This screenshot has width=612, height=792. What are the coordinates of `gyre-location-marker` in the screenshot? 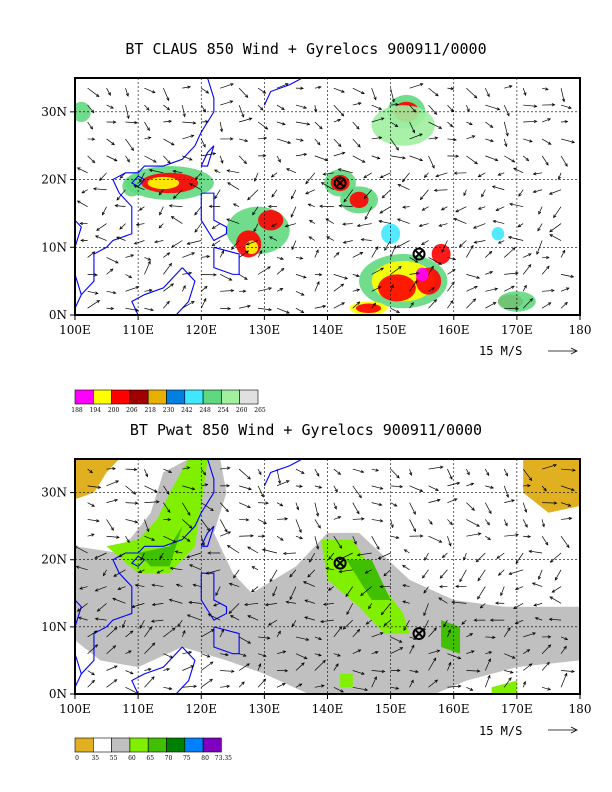 It's located at (340, 563).